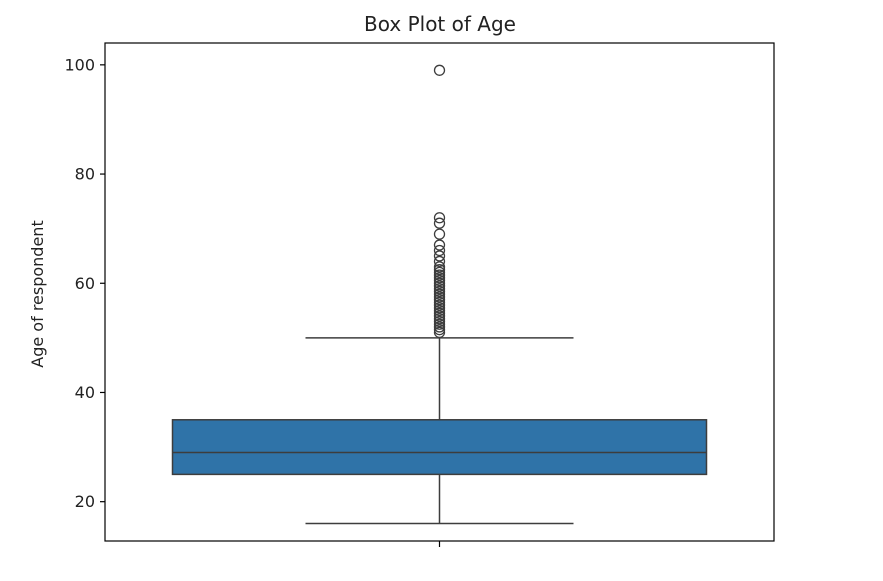  Describe the element at coordinates (440, 24) in the screenshot. I see `chart-title: Box Plot of Age` at that location.